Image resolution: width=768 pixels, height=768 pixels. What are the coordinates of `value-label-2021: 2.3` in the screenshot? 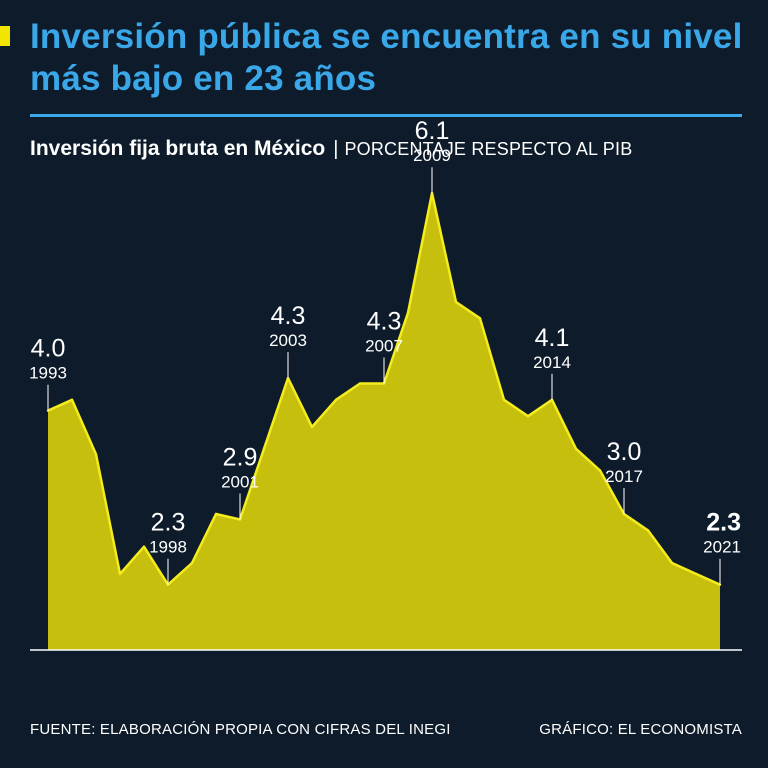 It's located at (723, 523).